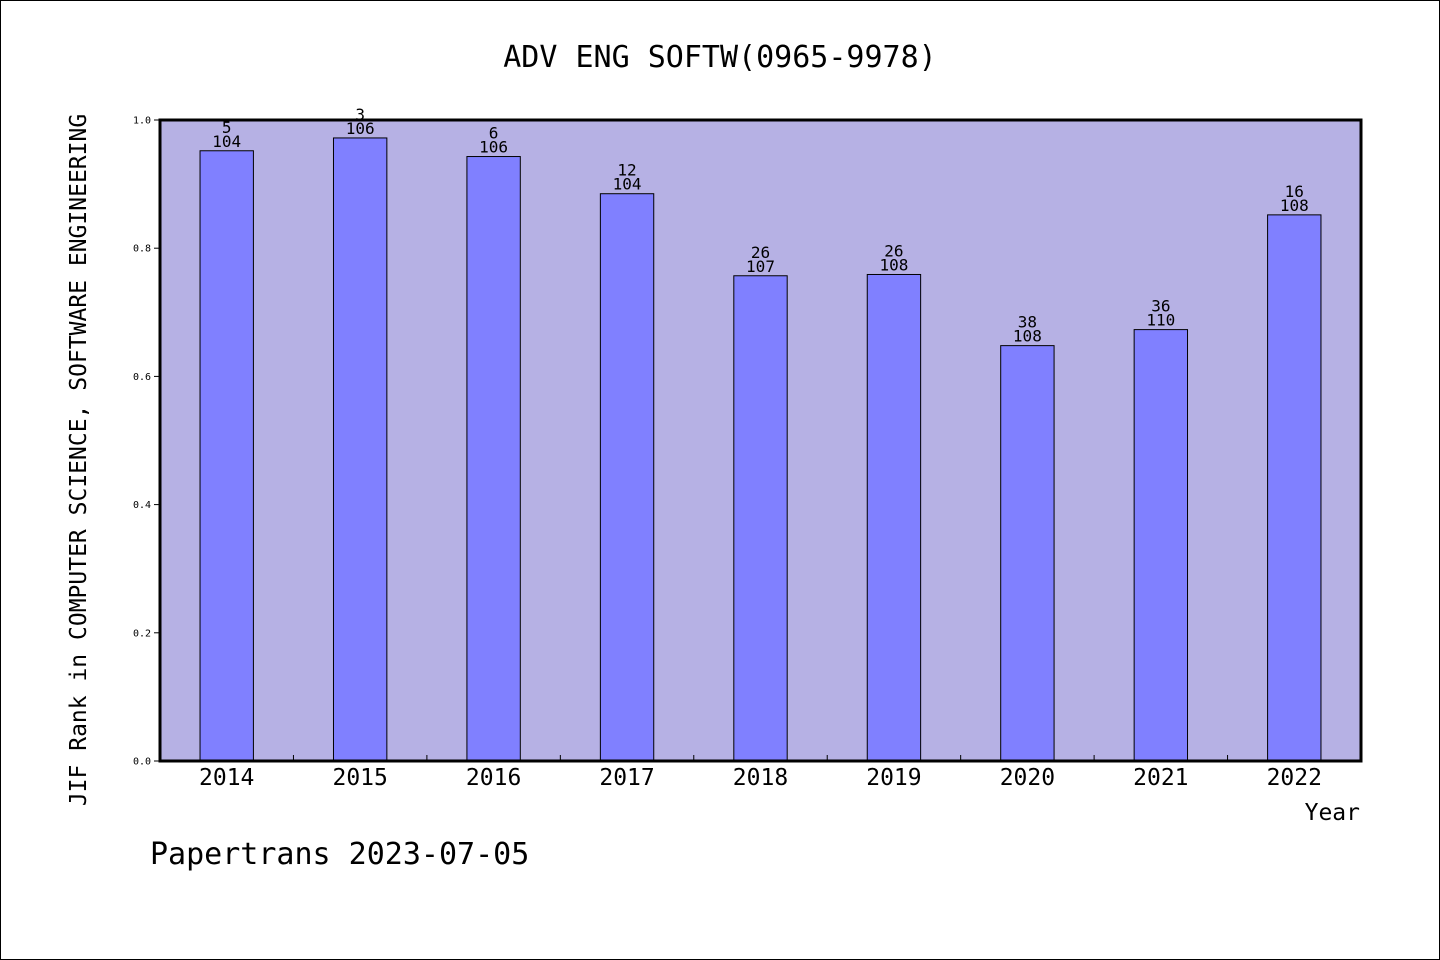 Image resolution: width=1440 pixels, height=960 pixels. Describe the element at coordinates (626, 778) in the screenshot. I see `x-tick-label: 2017` at that location.